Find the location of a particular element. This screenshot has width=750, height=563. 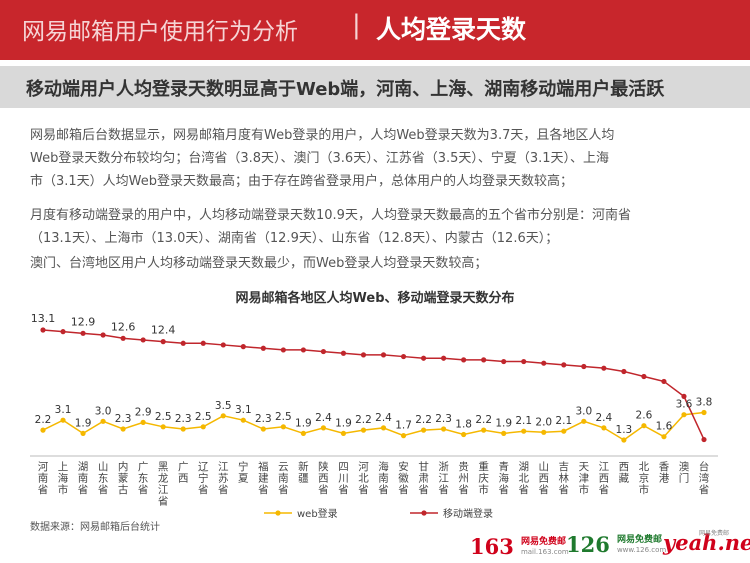

category-label: 浙江省 is located at coordinates (443, 478).